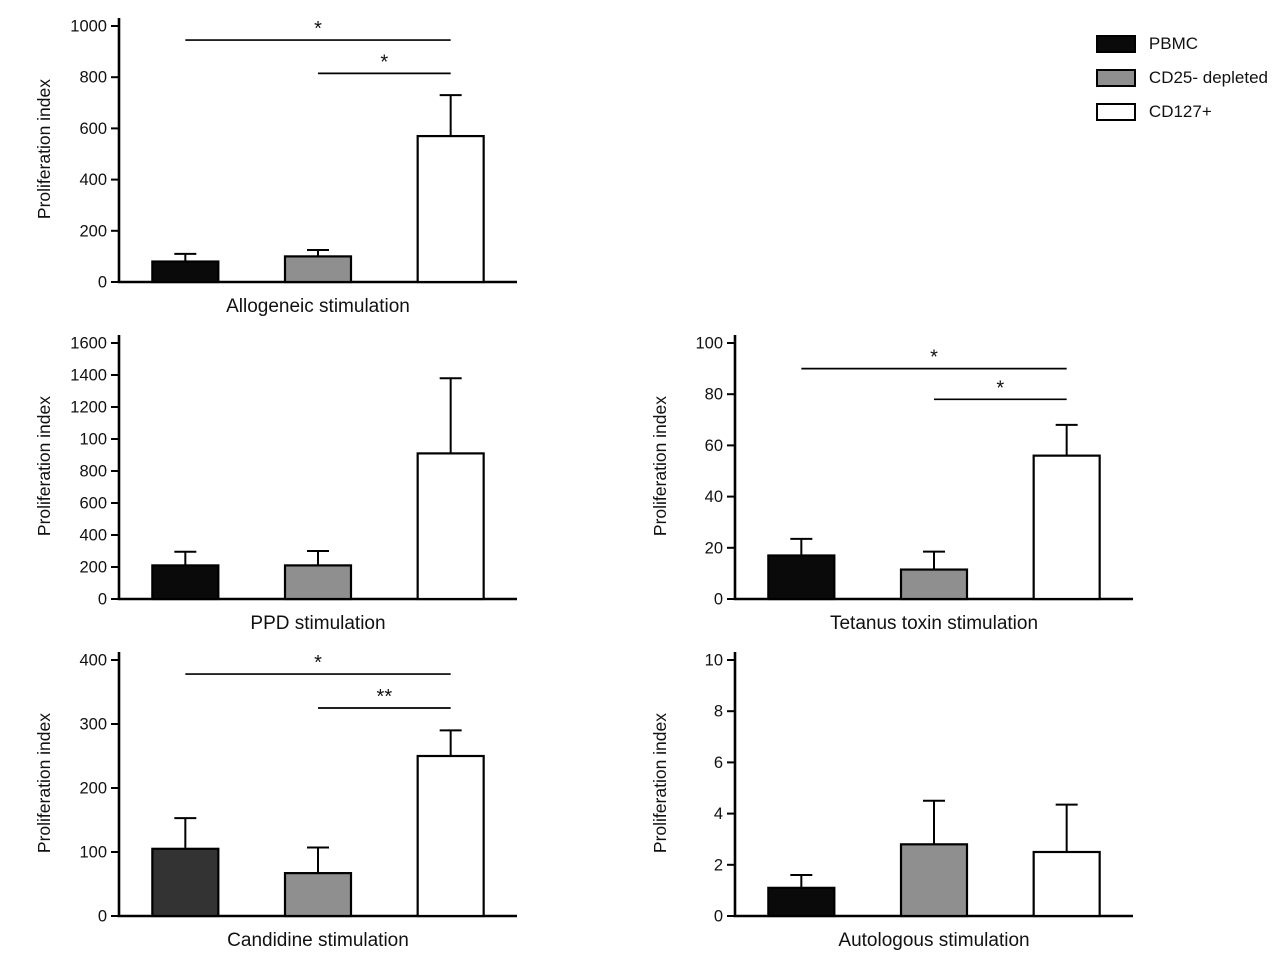 This screenshot has width=1280, height=976. What do you see at coordinates (293, 471) in the screenshot?
I see `ppd-plot: 0 200 400 600 800 100 1200 1400 1600` at bounding box center [293, 471].